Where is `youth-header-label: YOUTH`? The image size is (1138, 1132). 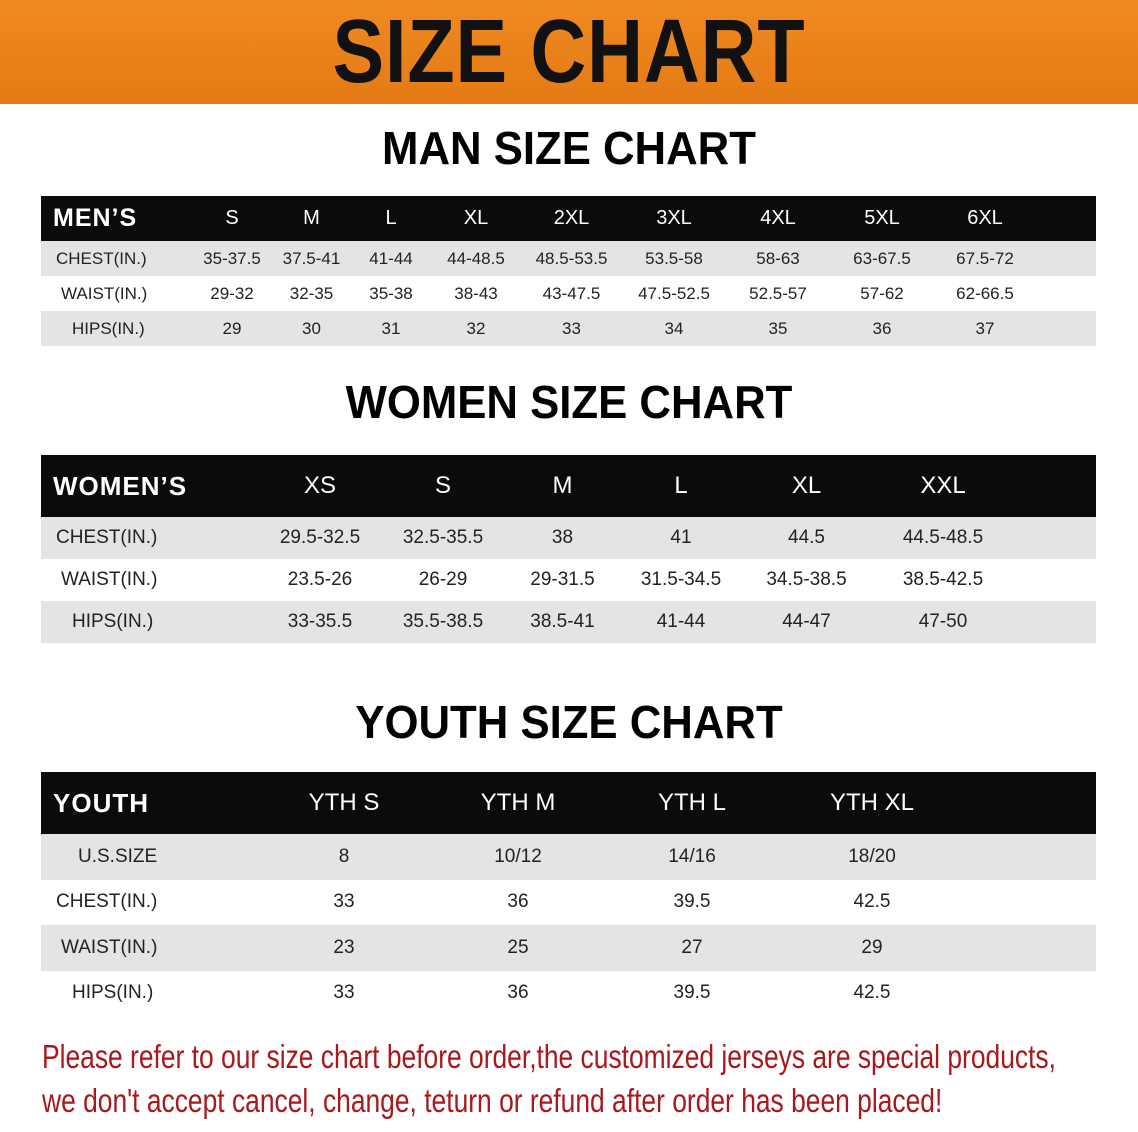
youth-header-label: YOUTH is located at coordinates (101, 802).